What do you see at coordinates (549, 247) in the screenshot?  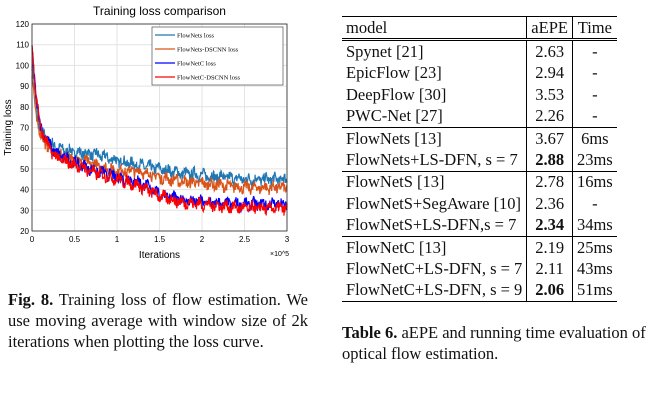 I see `aepe-cell: 2.19` at bounding box center [549, 247].